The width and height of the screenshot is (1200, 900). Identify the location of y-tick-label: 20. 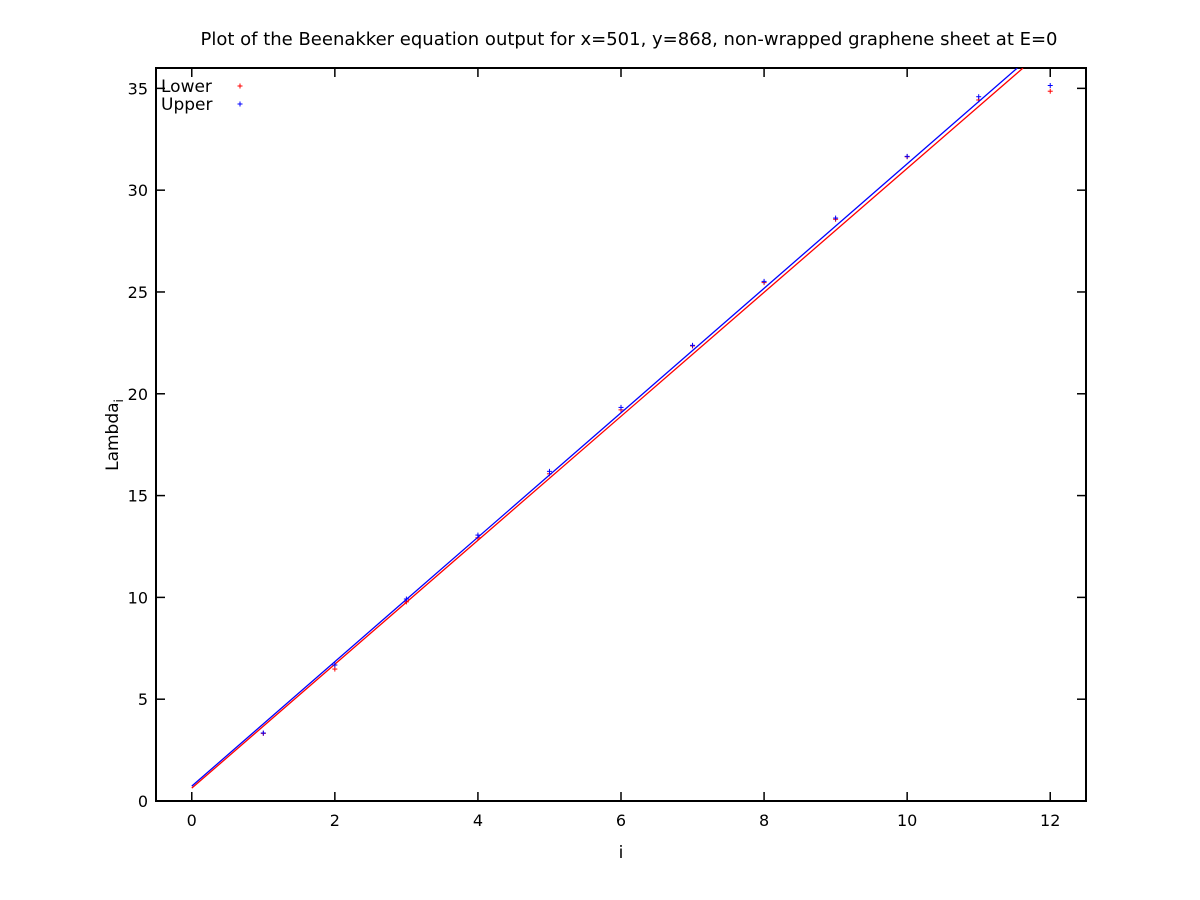
(138, 394).